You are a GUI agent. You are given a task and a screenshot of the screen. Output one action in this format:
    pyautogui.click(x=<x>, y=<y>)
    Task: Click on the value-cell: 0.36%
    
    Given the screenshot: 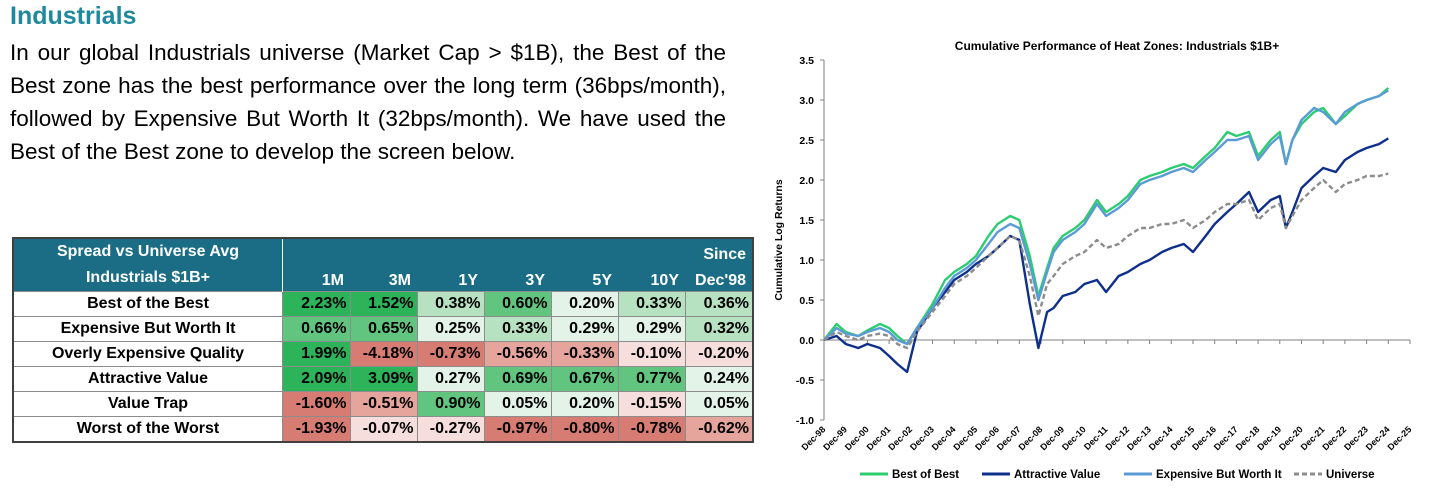 What is the action you would take?
    pyautogui.click(x=719, y=304)
    